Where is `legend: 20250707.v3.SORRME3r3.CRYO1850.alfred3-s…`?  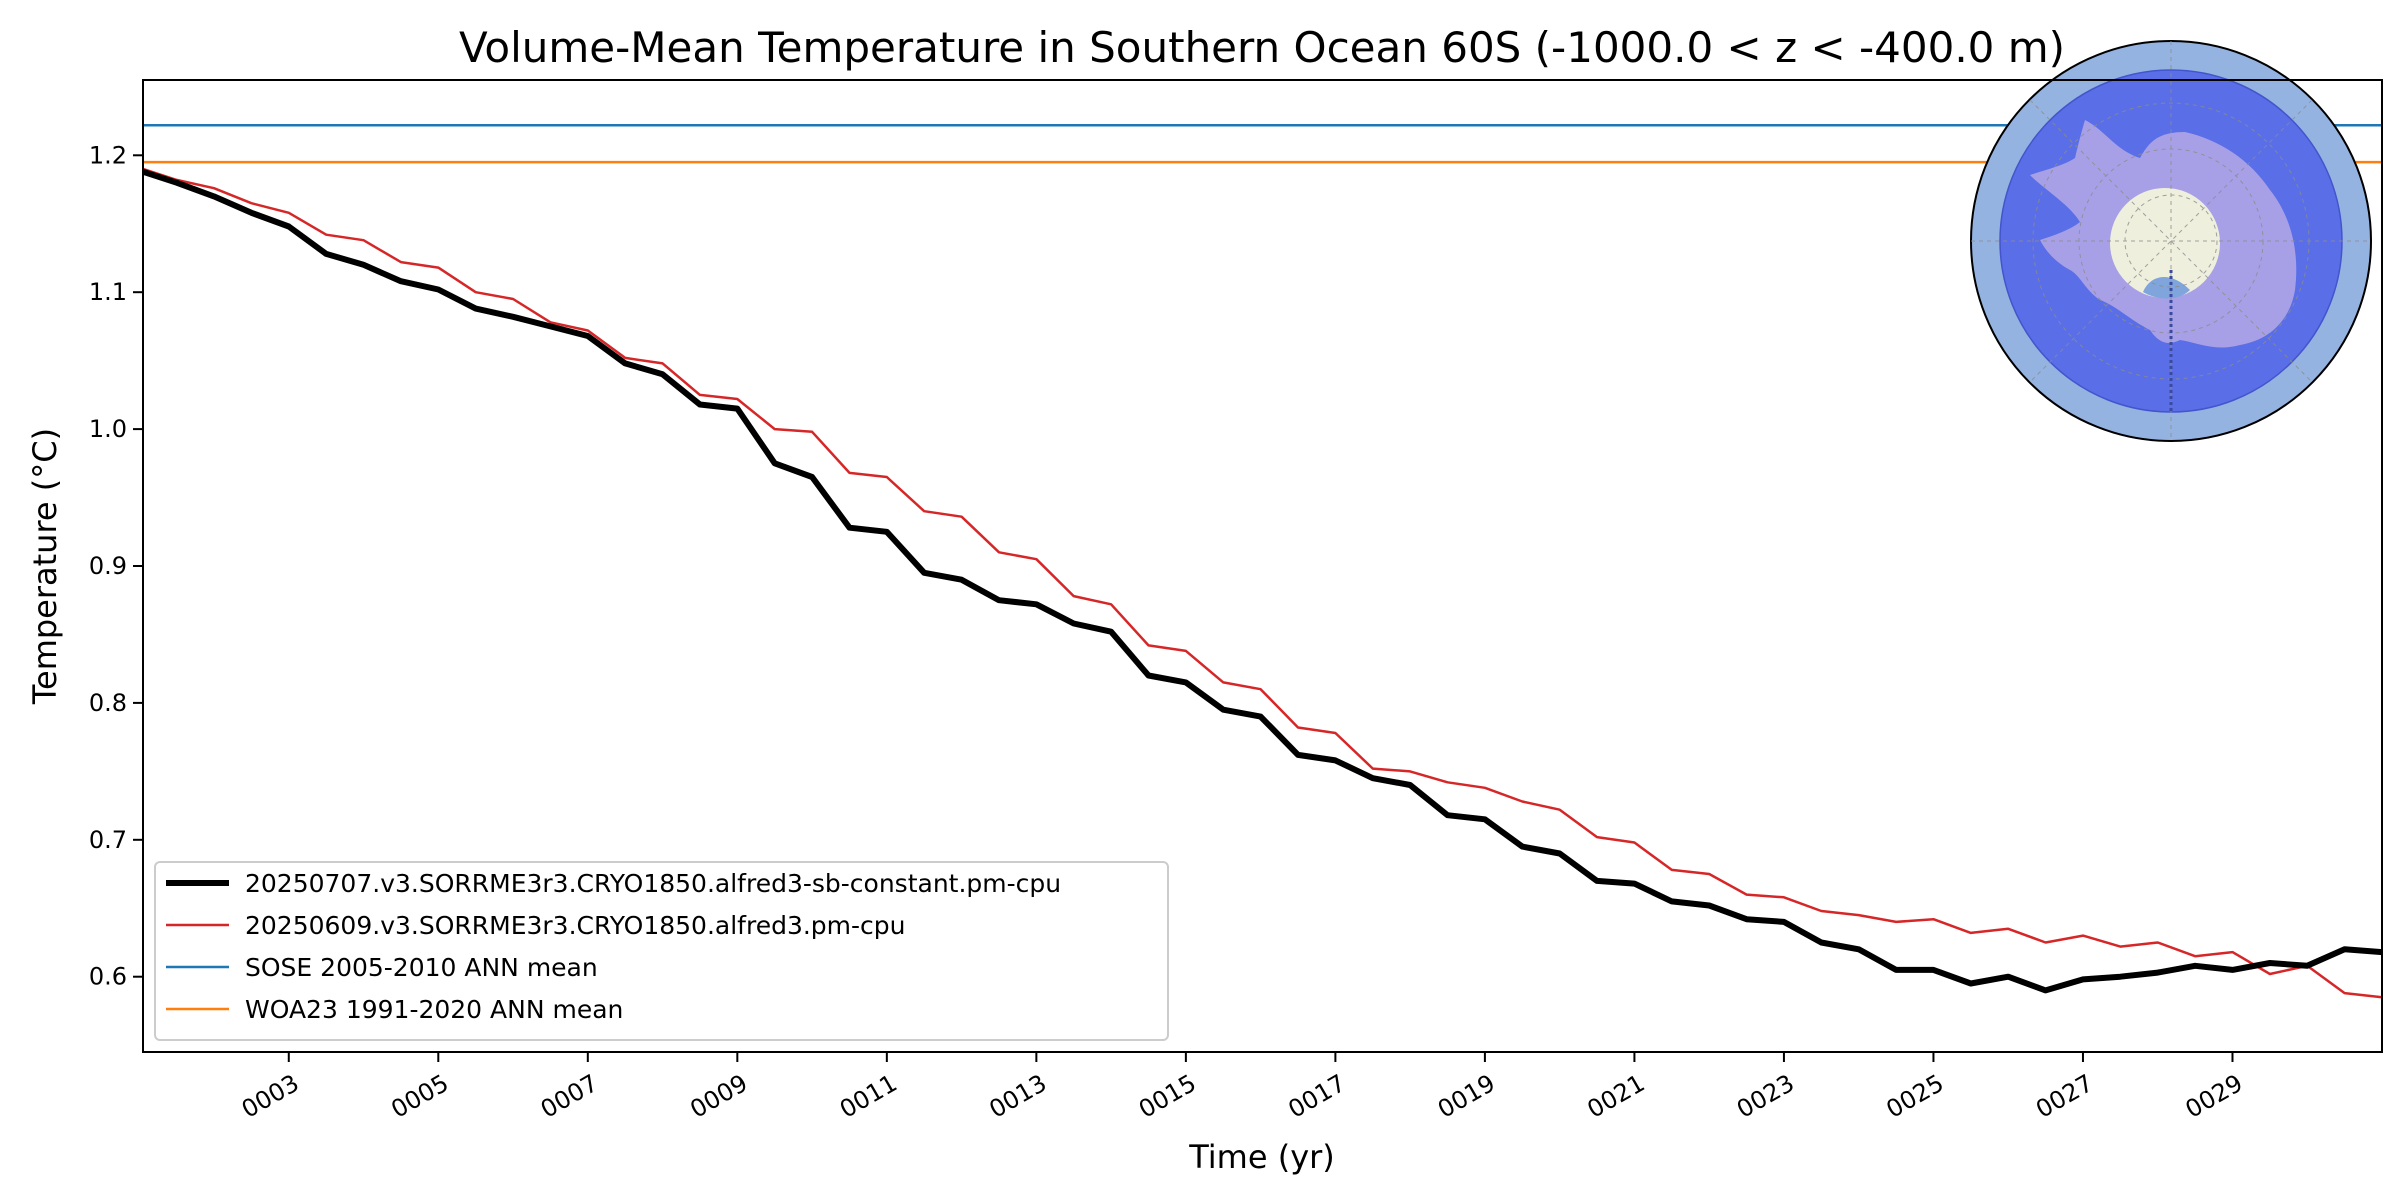
legend: 20250707.v3.SORRME3r3.CRYO1850.alfred3-s… is located at coordinates (661, 951).